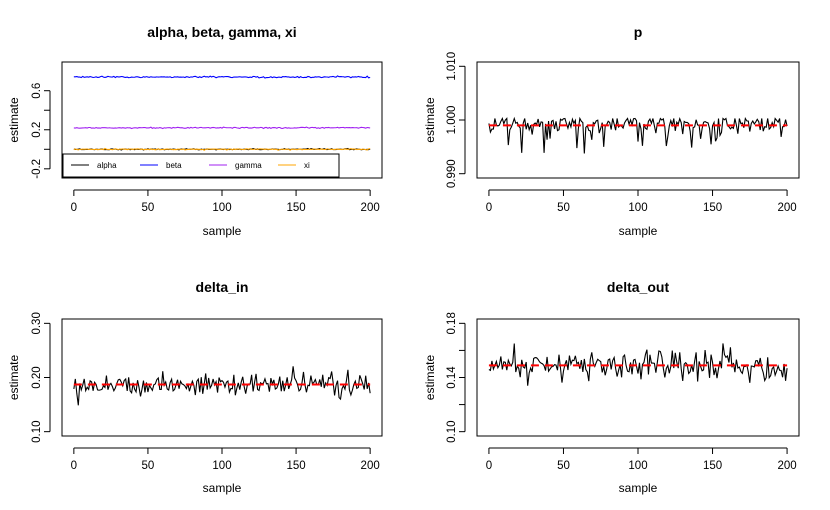 This screenshot has width=830, height=510. What do you see at coordinates (37, 377) in the screenshot?
I see `y-tick-label: 0.20` at bounding box center [37, 377].